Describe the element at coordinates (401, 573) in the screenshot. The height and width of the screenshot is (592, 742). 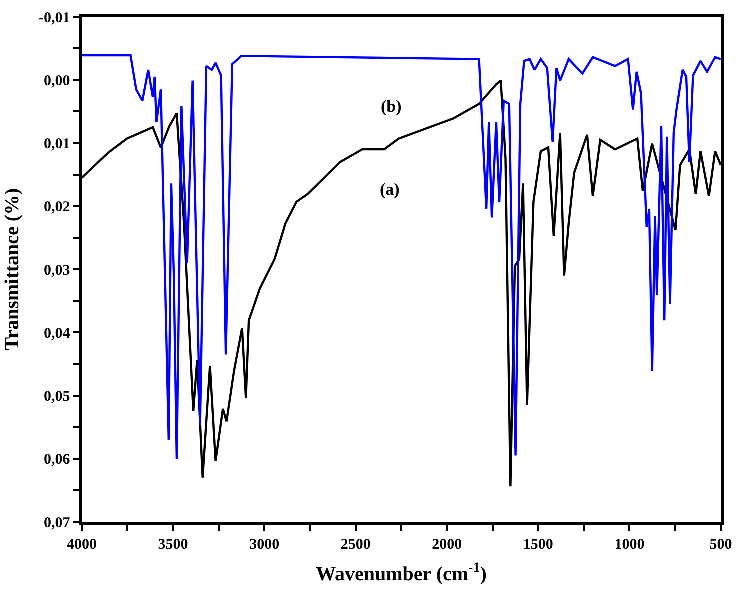
I see `x-axis-title: Wavenumber (cm$^{-1}$)` at that location.